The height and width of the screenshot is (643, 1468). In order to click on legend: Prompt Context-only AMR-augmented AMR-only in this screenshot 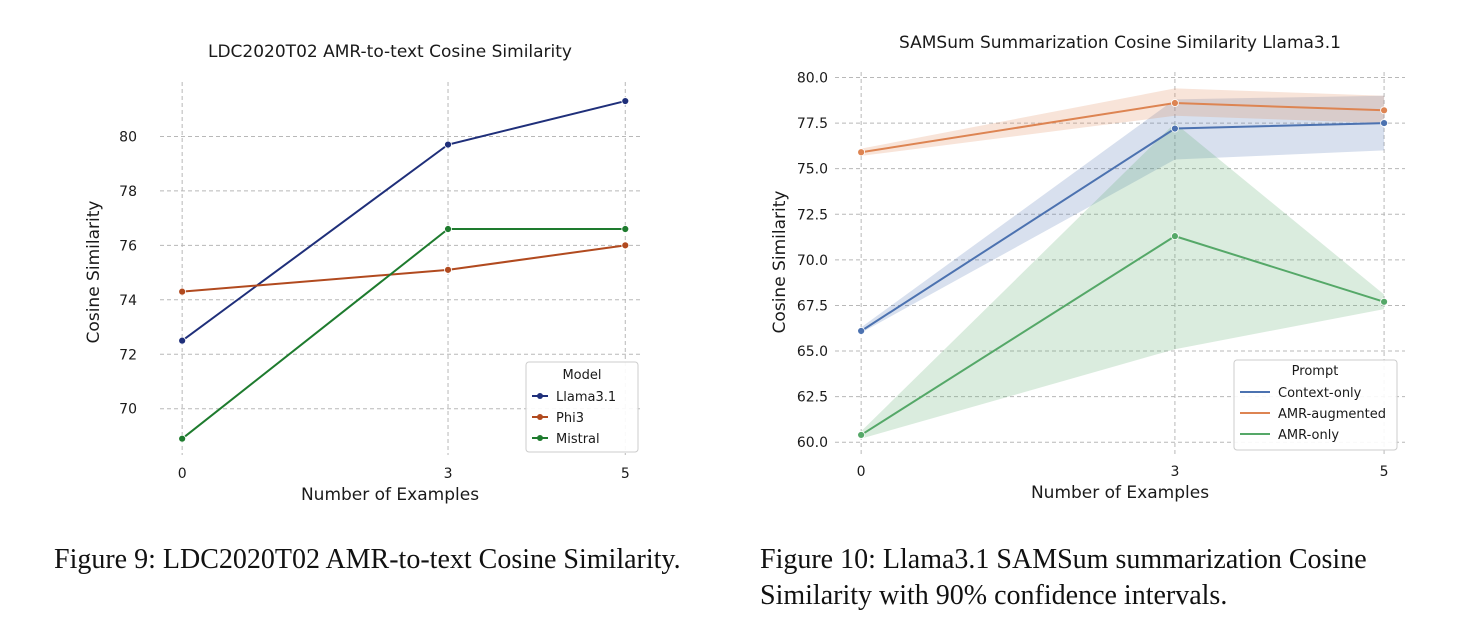, I will do `click(1315, 405)`.